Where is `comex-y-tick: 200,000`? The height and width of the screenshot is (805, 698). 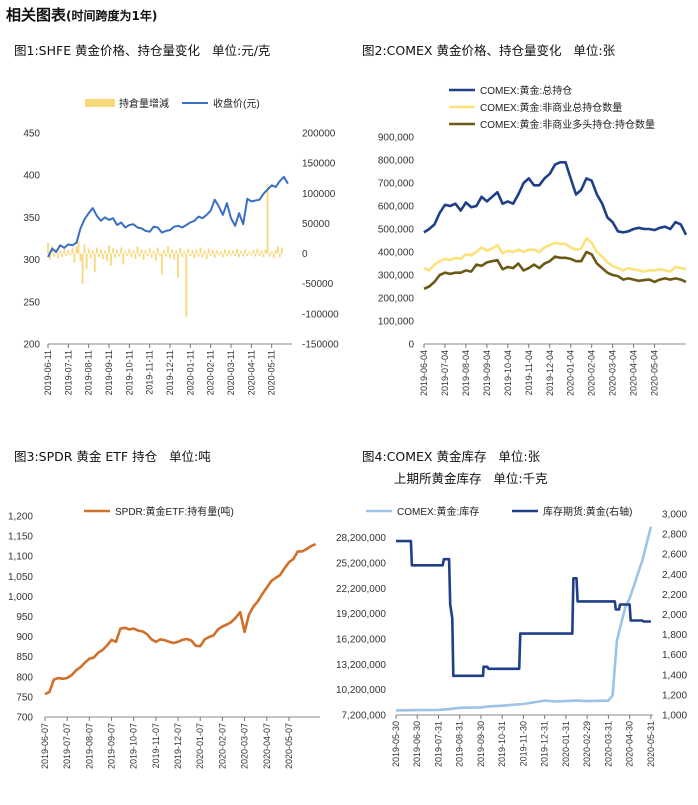
comex-y-tick: 200,000 is located at coordinates (396, 299).